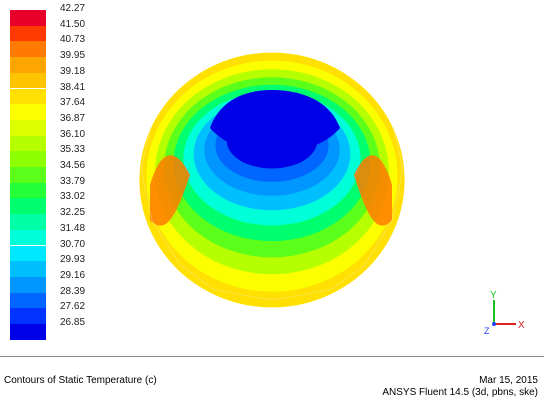 Image resolution: width=544 pixels, height=401 pixels. What do you see at coordinates (73, 307) in the screenshot?
I see `legend-label: 27.62` at bounding box center [73, 307].